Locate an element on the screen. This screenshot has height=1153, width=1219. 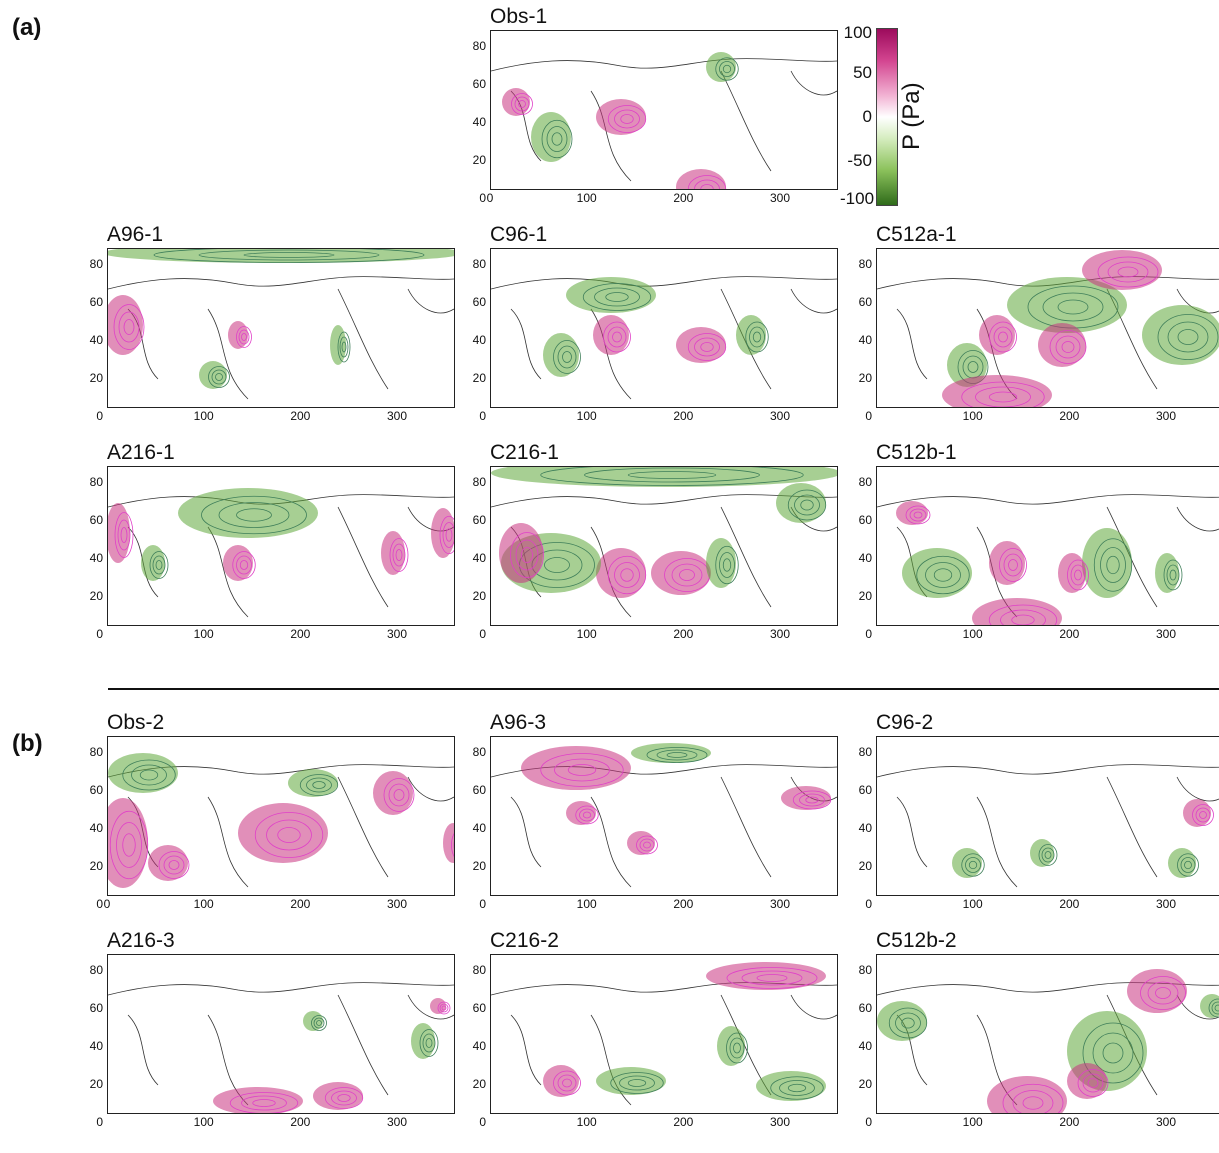
panel-c96-2: C96-2 80 60 40 20 0 100 200 300 is located at coordinates (1039, 811).